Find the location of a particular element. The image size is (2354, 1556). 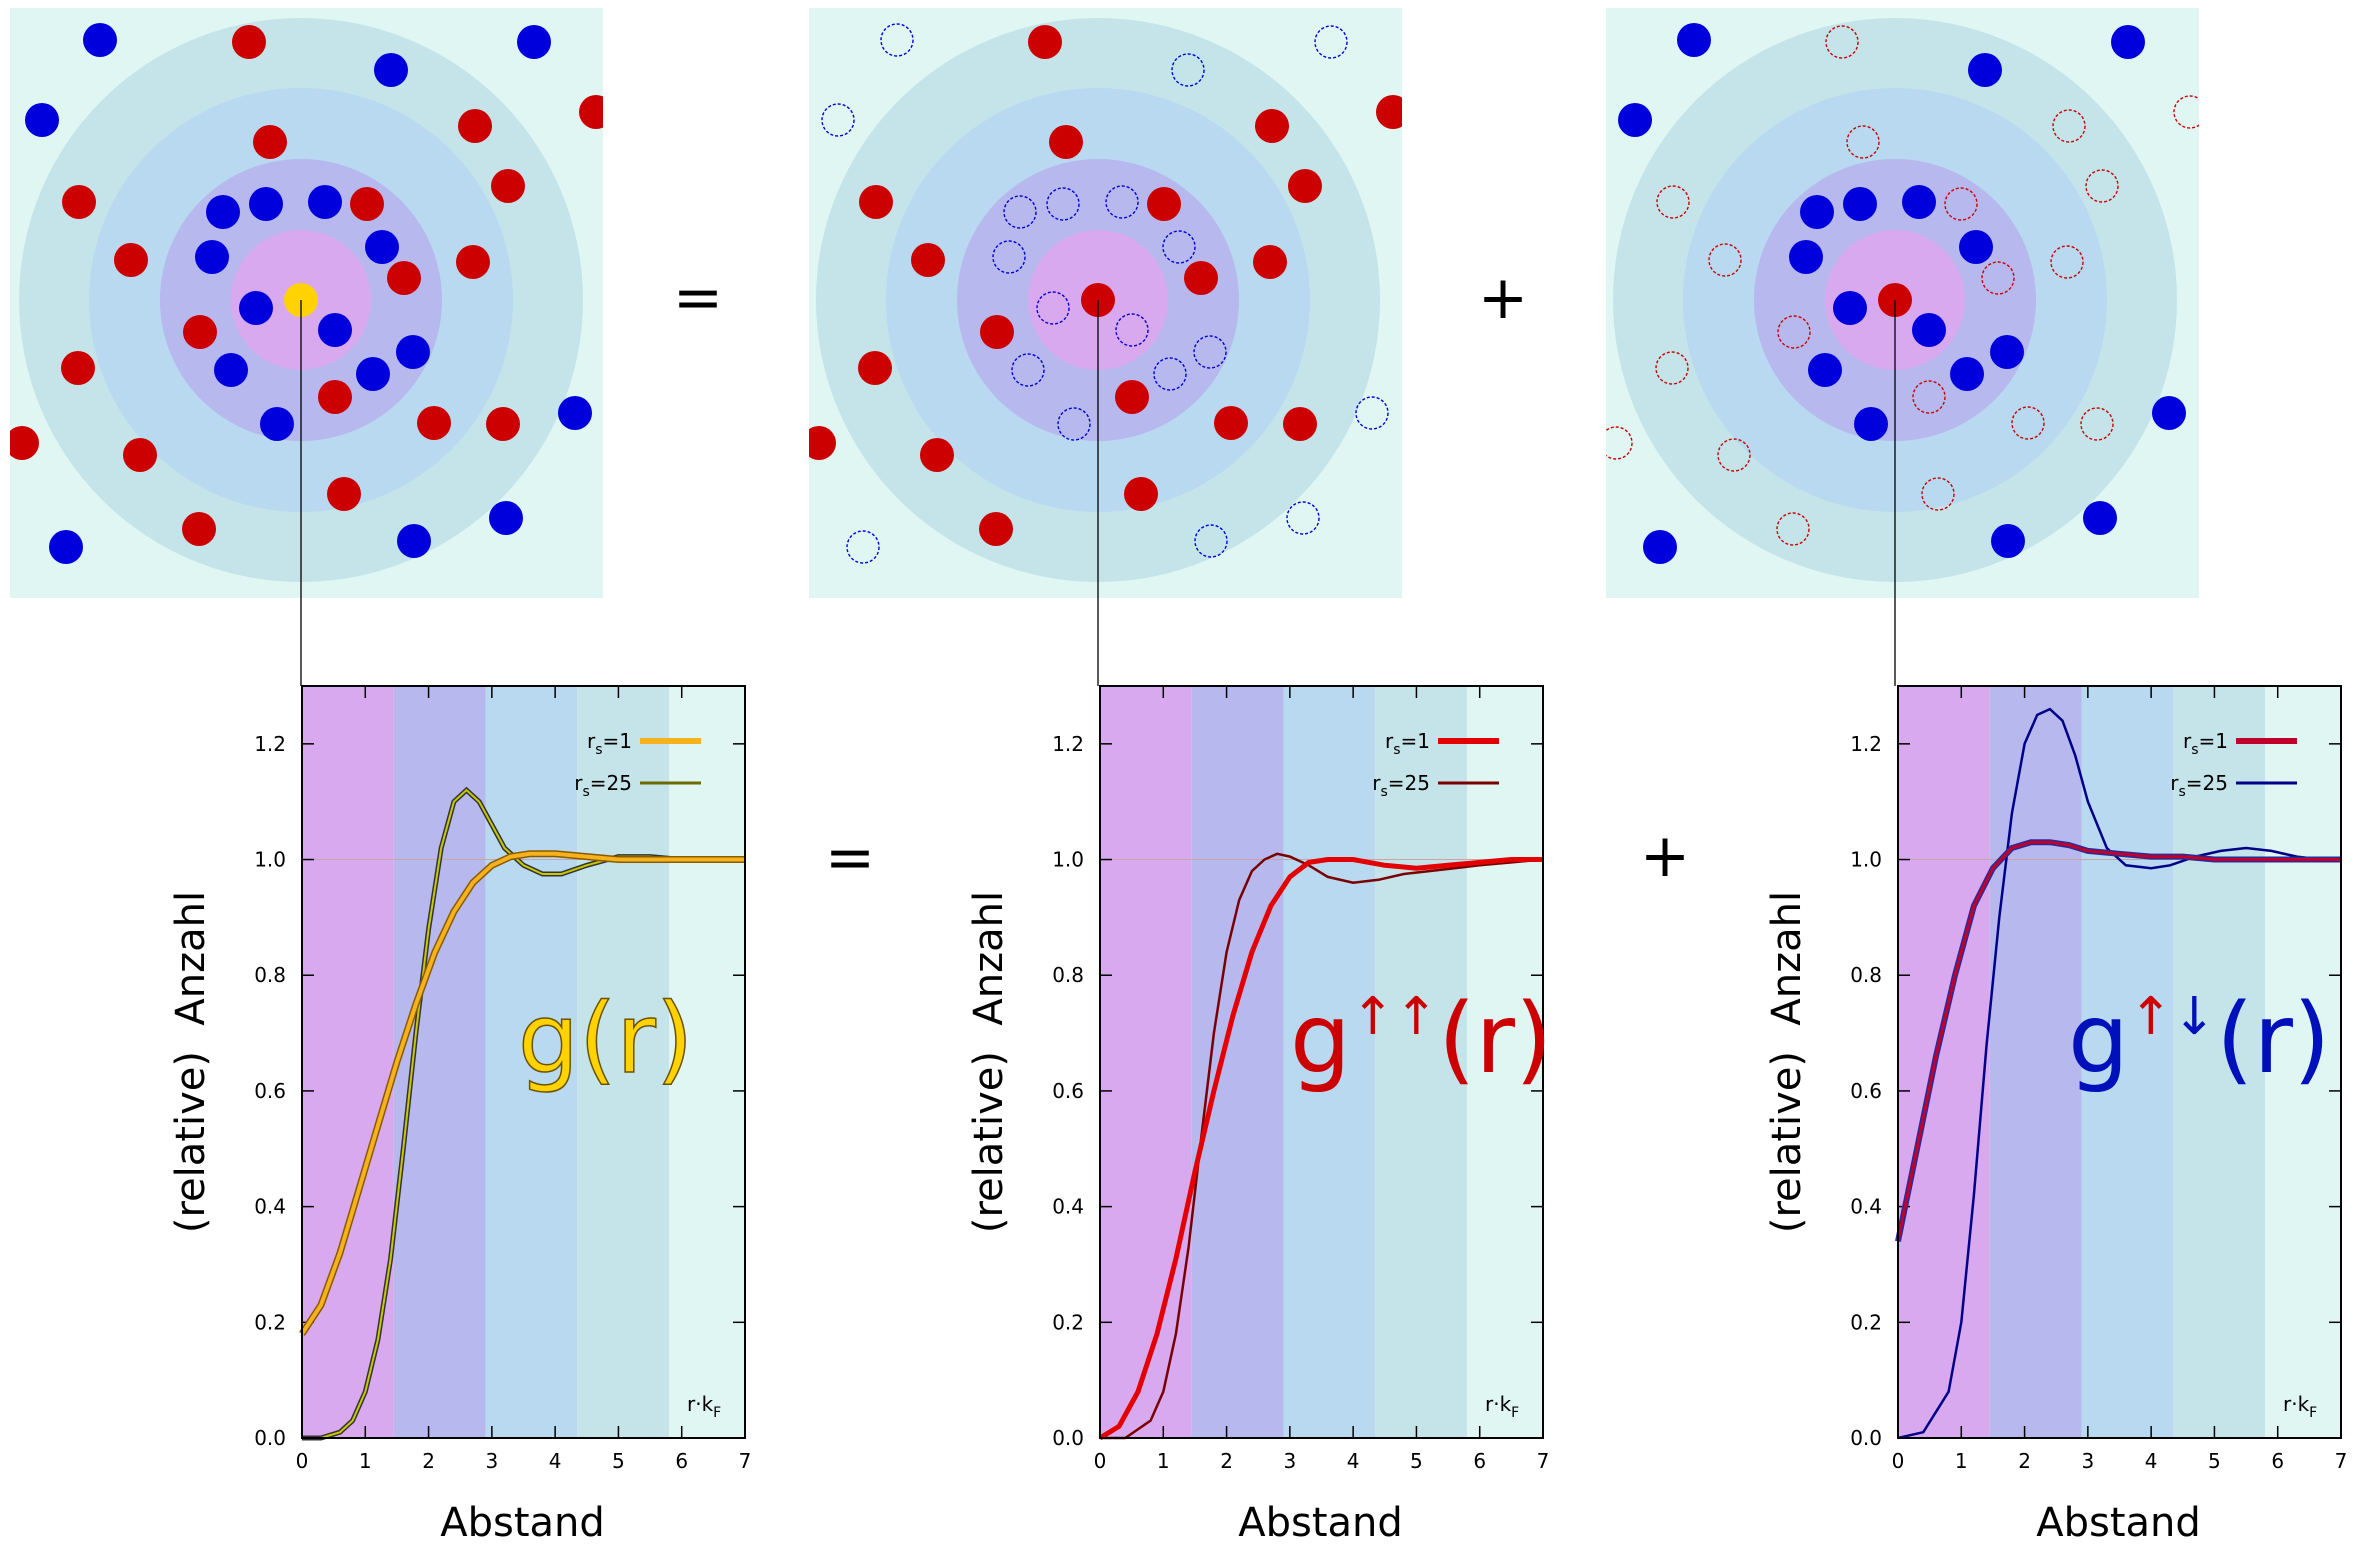

series-rs1-line is located at coordinates (1320, 1149).